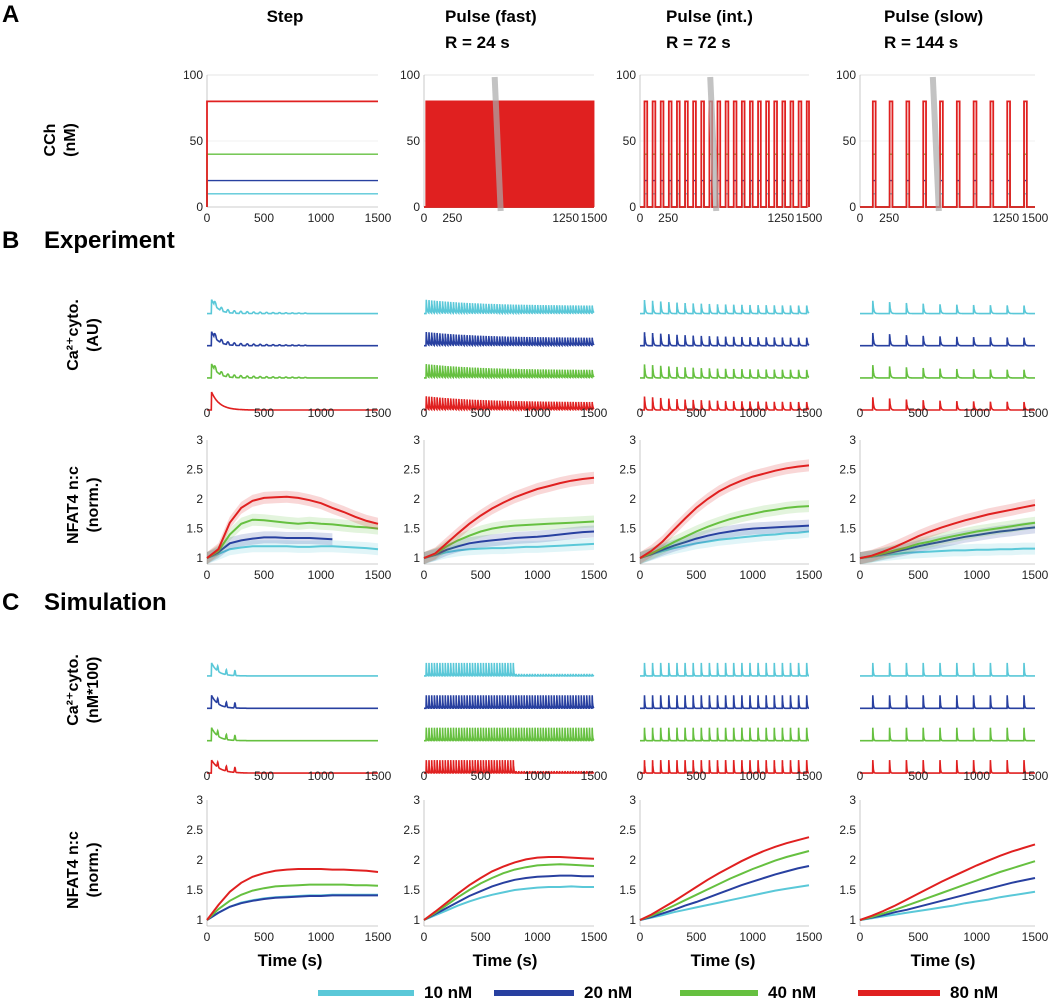 This screenshot has height=1001, width=1050. What do you see at coordinates (752, 413) in the screenshot?
I see `x-tick-label-caExp-pulse-int-2: 1000` at bounding box center [752, 413].